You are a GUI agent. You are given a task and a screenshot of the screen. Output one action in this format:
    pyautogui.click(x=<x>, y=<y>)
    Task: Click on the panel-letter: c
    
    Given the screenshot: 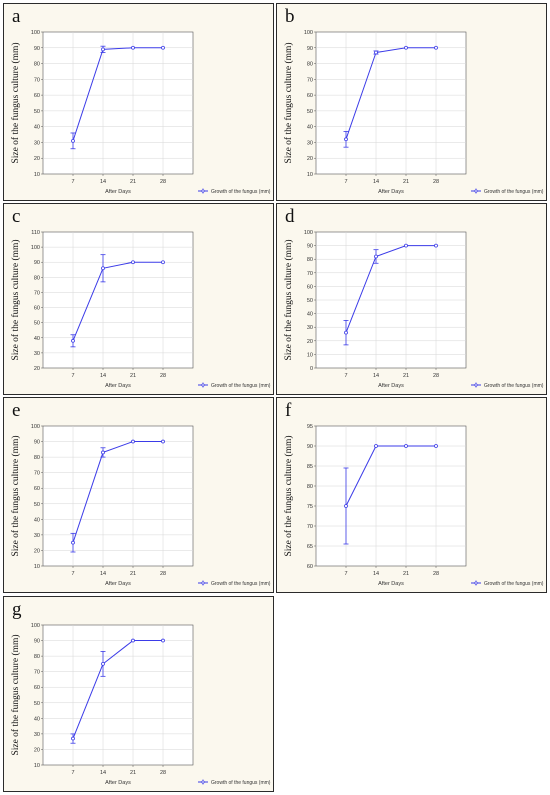 What is the action you would take?
    pyautogui.click(x=16, y=216)
    